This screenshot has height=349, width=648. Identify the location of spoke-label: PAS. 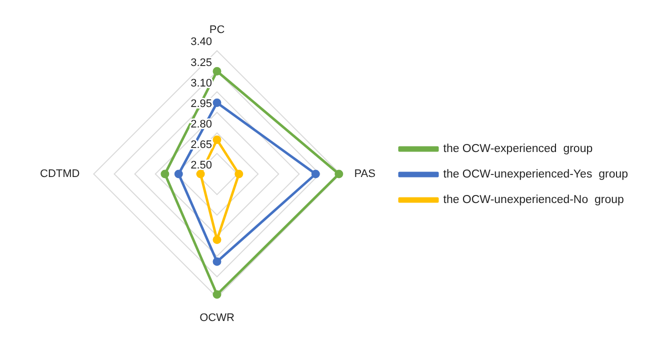
(365, 174).